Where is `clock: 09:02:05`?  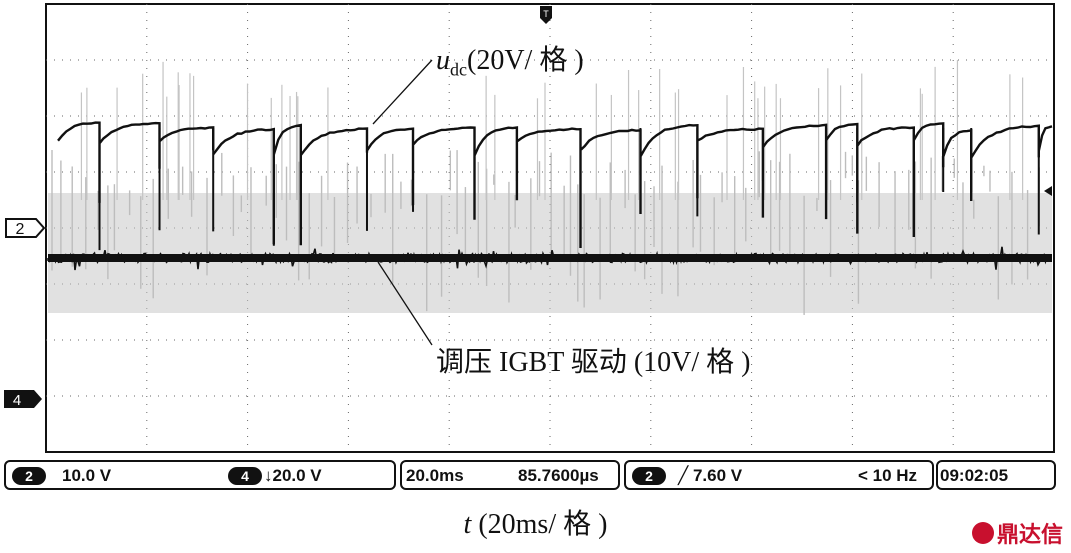 clock: 09:02:05 is located at coordinates (974, 475).